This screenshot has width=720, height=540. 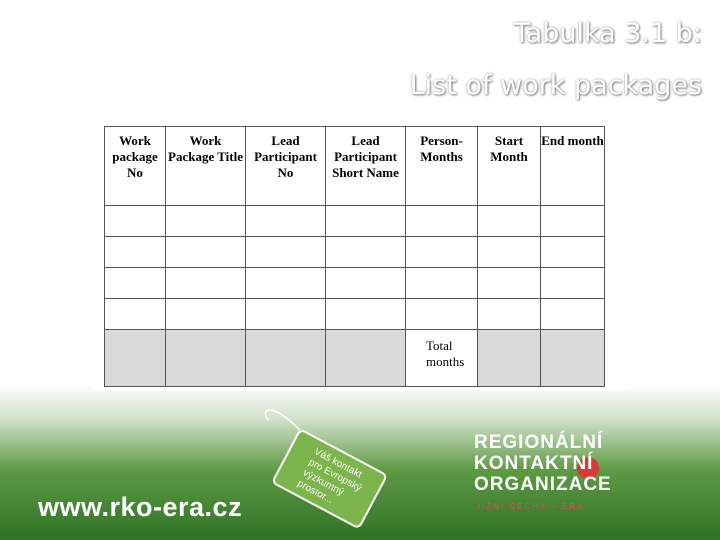 I want to click on logo-mark, so click(x=588, y=468).